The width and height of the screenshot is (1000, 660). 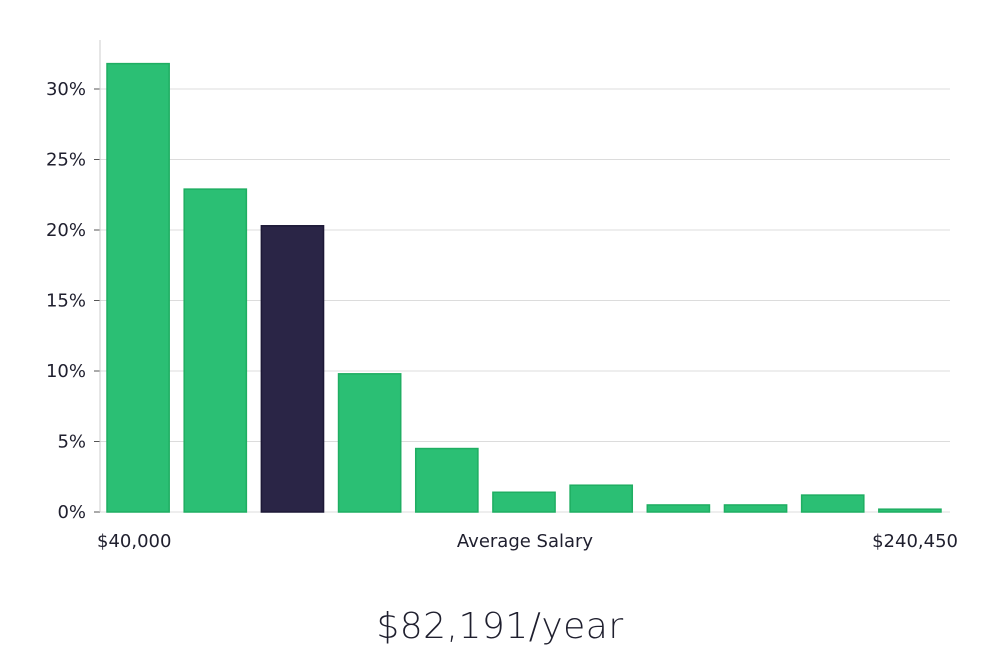 I want to click on x-range-start-label: $40,000, so click(x=134, y=541).